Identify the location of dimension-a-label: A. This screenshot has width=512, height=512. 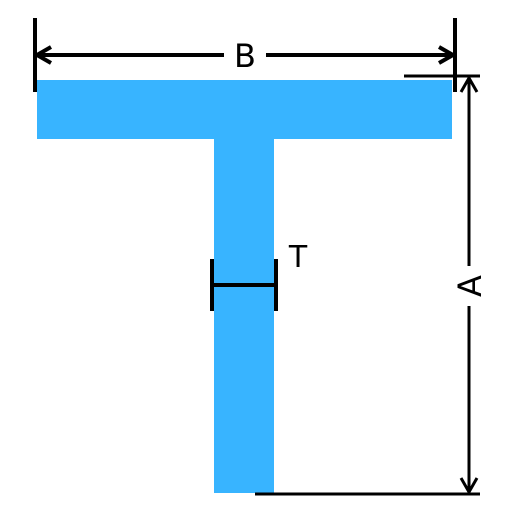
(470, 286).